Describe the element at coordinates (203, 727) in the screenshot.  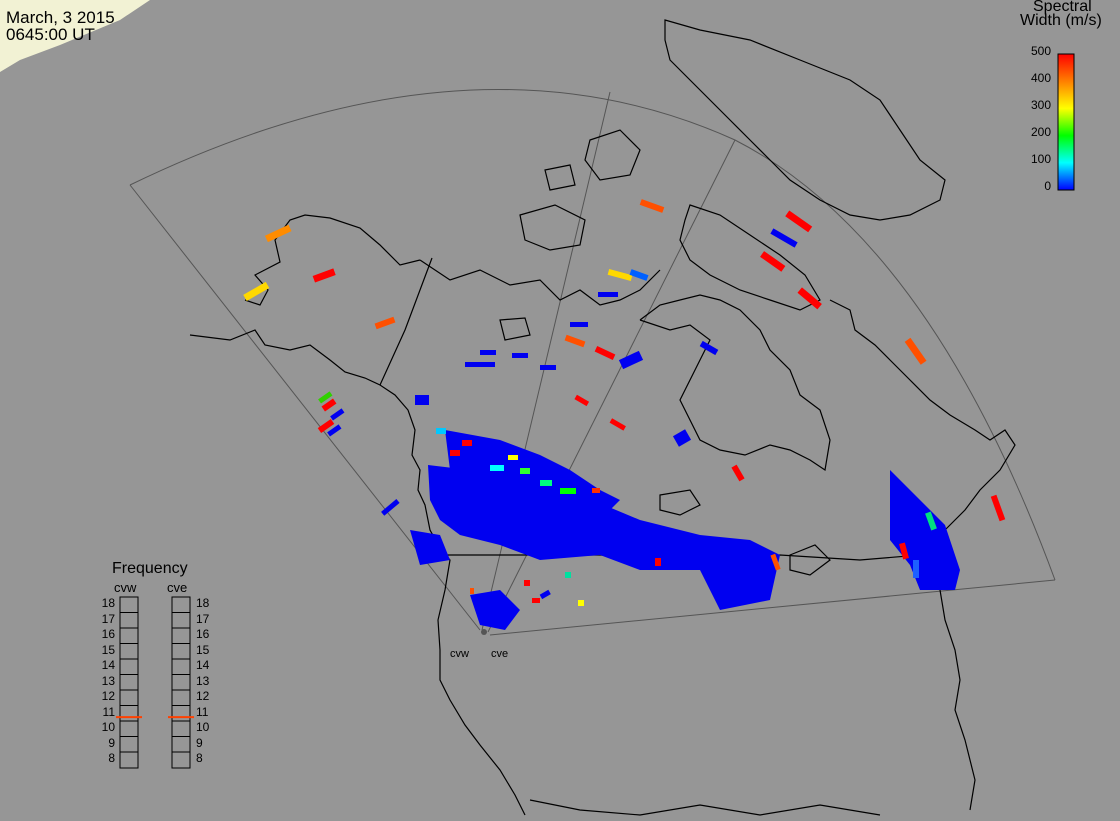
I see `frequency-tick-cve: 10` at that location.